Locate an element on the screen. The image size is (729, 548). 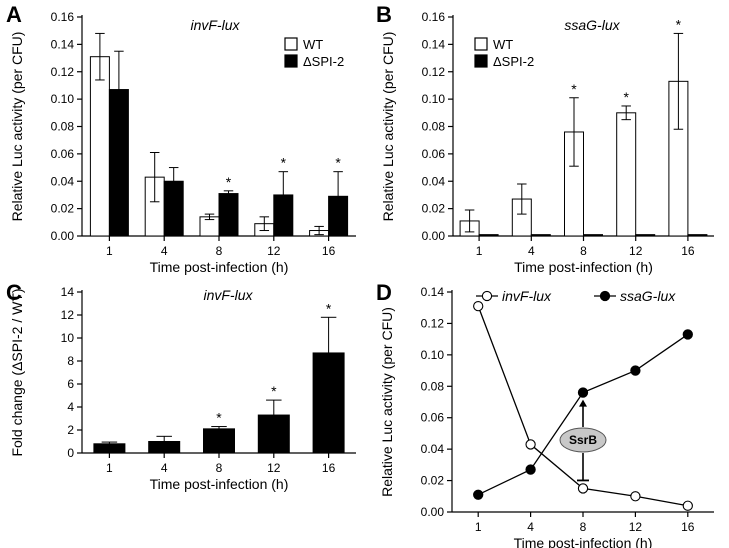
y-tick-label: 12 is located at coordinates (68, 315).